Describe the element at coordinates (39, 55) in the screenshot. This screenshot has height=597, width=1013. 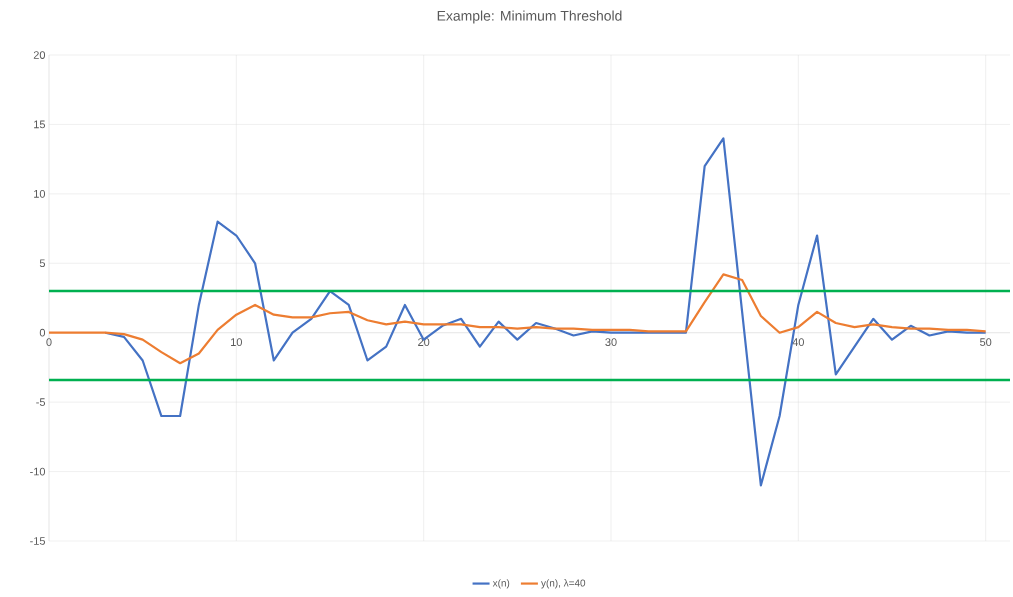
I see `y-tick-label: 20` at that location.